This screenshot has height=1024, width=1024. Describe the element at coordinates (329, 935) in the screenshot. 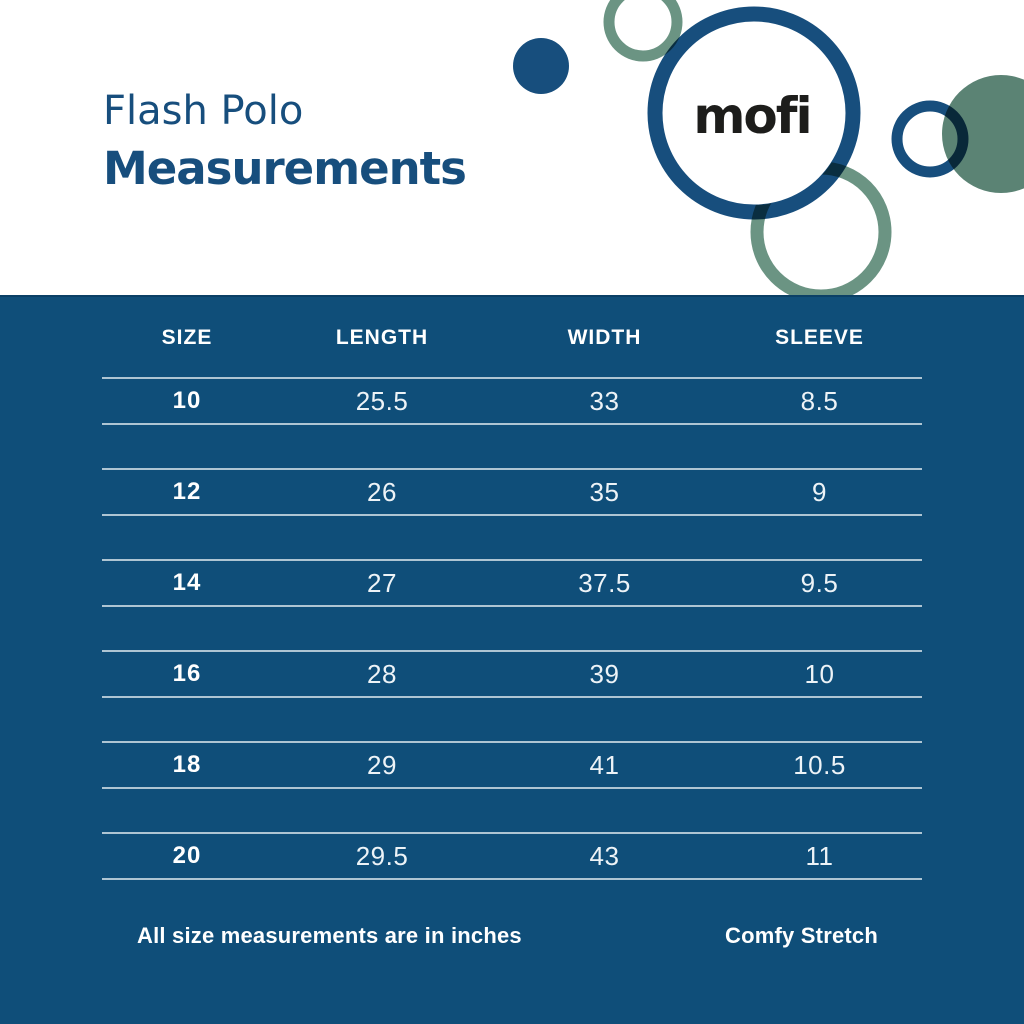

I see `units-note: All size measurements are in inches` at that location.